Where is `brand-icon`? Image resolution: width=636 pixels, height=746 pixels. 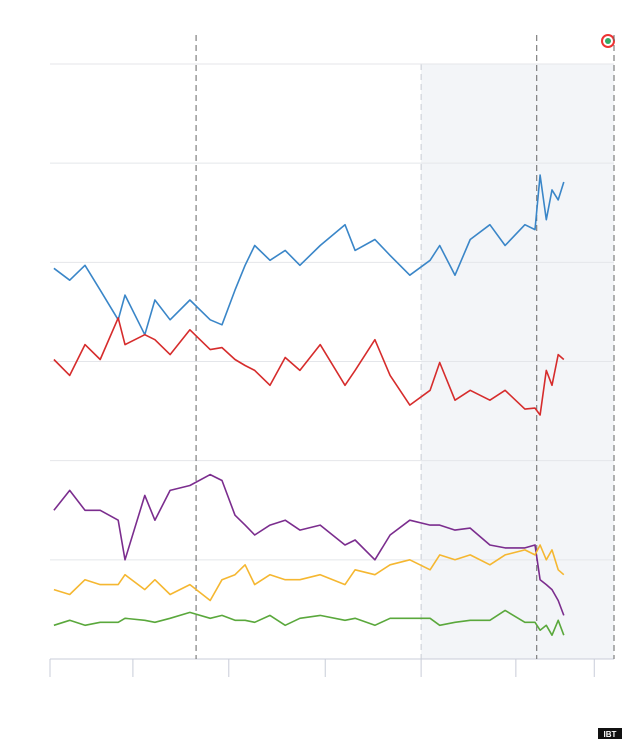
brand-icon is located at coordinates (608, 41).